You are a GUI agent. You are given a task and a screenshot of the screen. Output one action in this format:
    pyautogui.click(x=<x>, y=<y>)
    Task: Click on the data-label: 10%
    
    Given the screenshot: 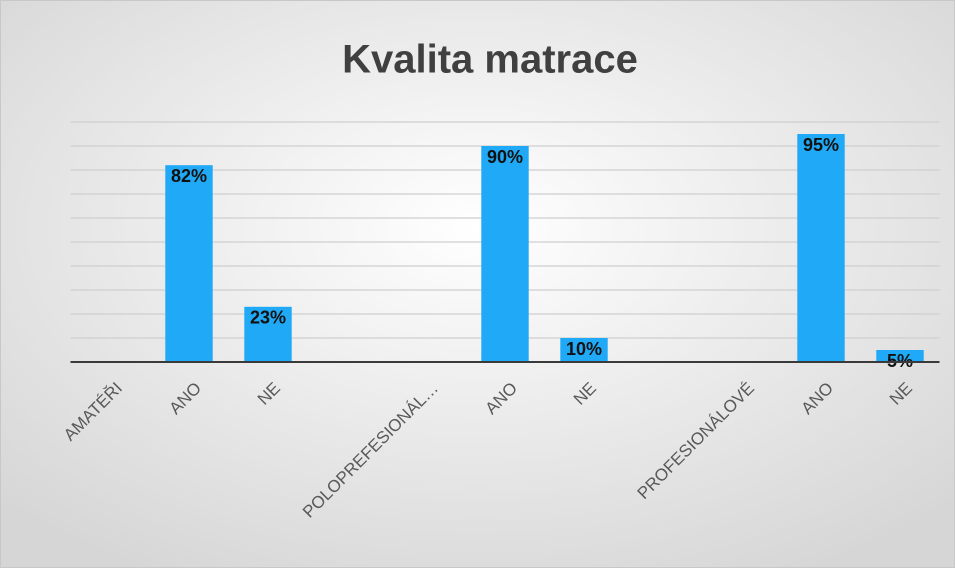 What is the action you would take?
    pyautogui.click(x=584, y=349)
    